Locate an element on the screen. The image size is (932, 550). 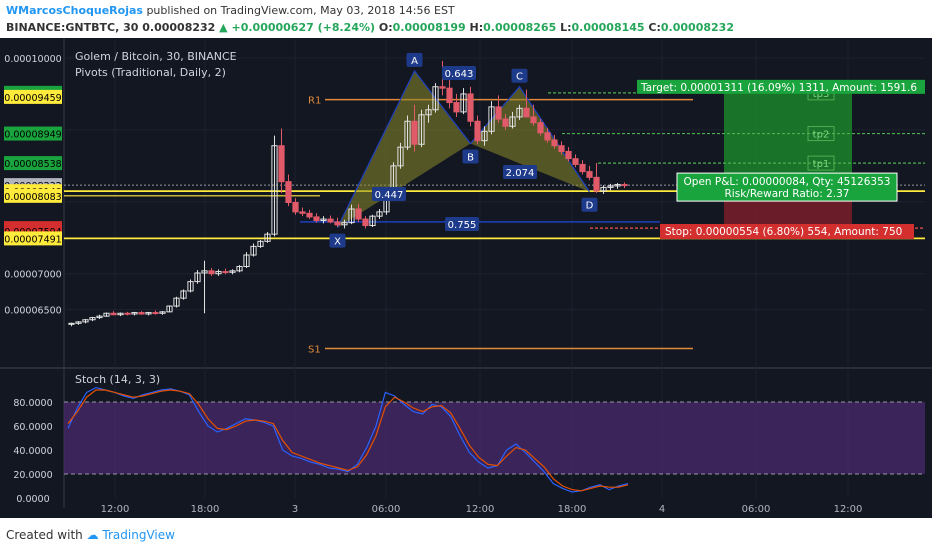
last-price: 0.00008232 is located at coordinates (179, 27).